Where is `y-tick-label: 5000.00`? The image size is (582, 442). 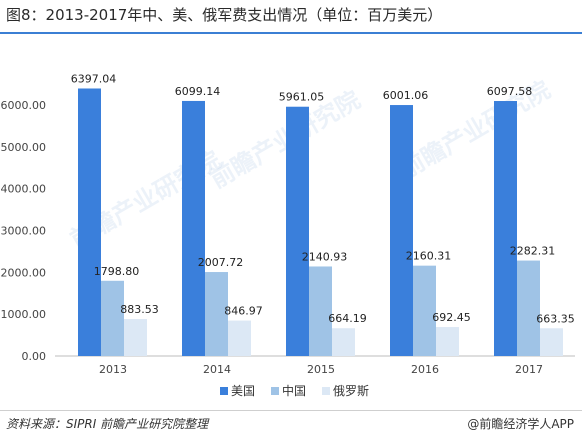
y-tick-label: 5000.00 is located at coordinates (24, 147).